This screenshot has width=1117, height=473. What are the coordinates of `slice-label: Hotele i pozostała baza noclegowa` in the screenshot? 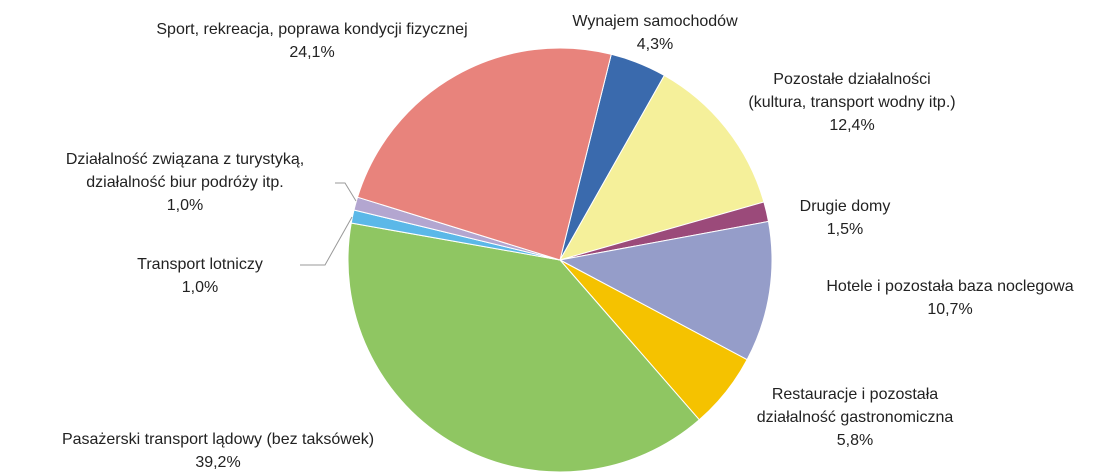 It's located at (949, 286).